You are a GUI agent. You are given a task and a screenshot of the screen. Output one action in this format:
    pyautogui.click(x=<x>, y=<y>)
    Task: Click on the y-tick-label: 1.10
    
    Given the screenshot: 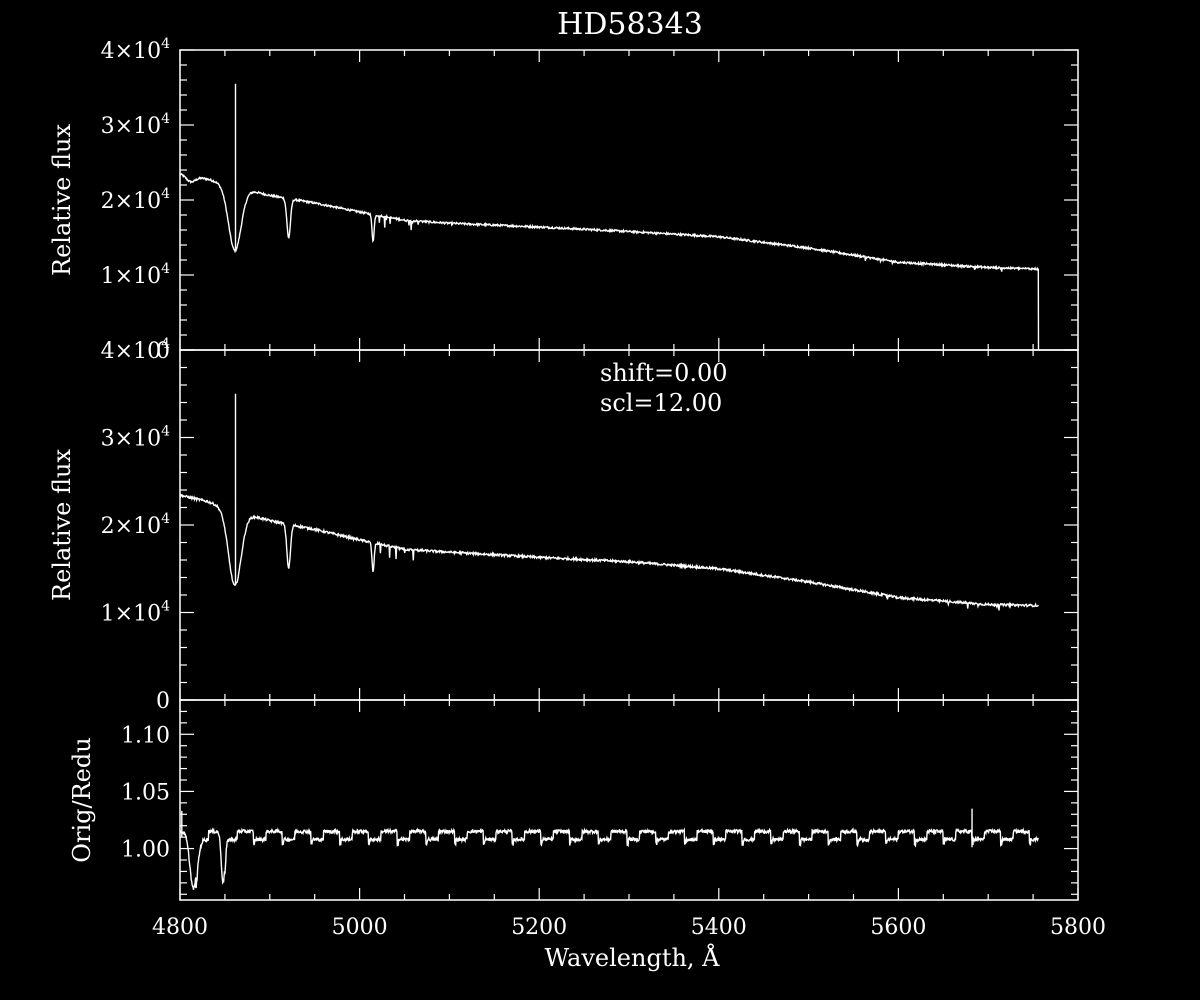 What is the action you would take?
    pyautogui.click(x=145, y=735)
    